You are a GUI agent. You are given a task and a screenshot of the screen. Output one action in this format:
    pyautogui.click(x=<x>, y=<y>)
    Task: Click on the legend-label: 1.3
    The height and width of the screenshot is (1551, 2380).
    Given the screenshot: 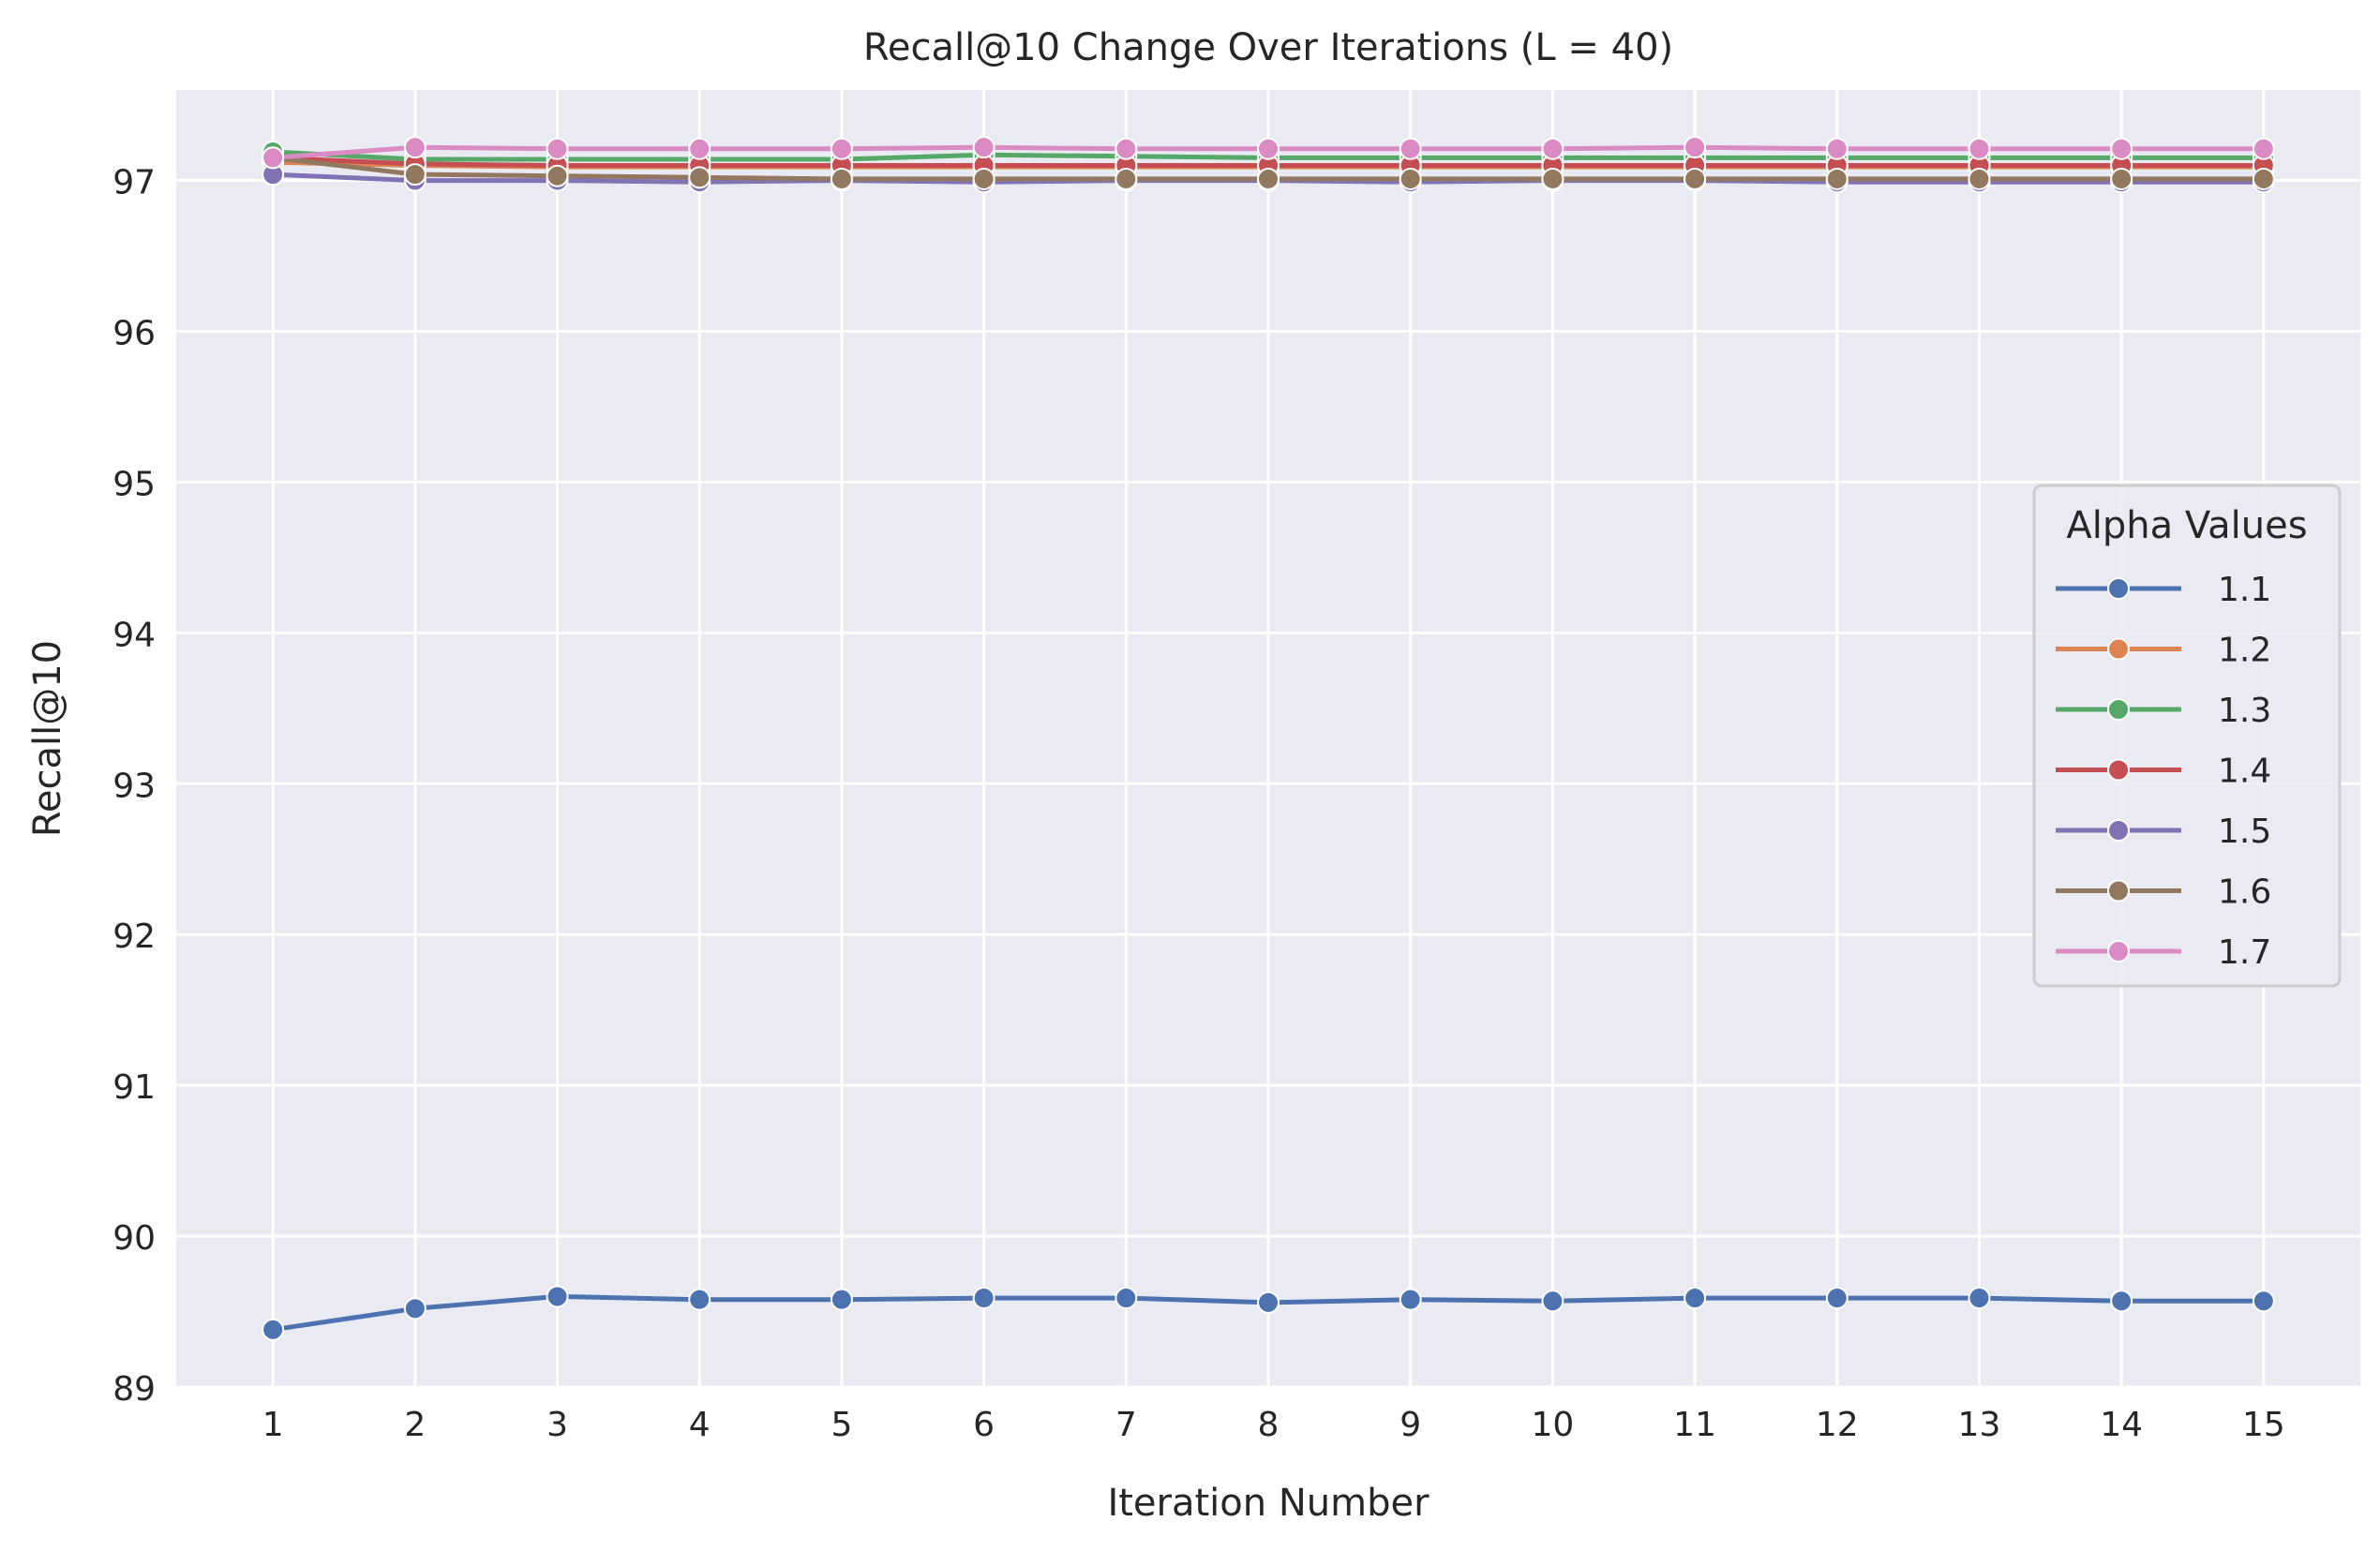 What is the action you would take?
    pyautogui.click(x=2244, y=711)
    